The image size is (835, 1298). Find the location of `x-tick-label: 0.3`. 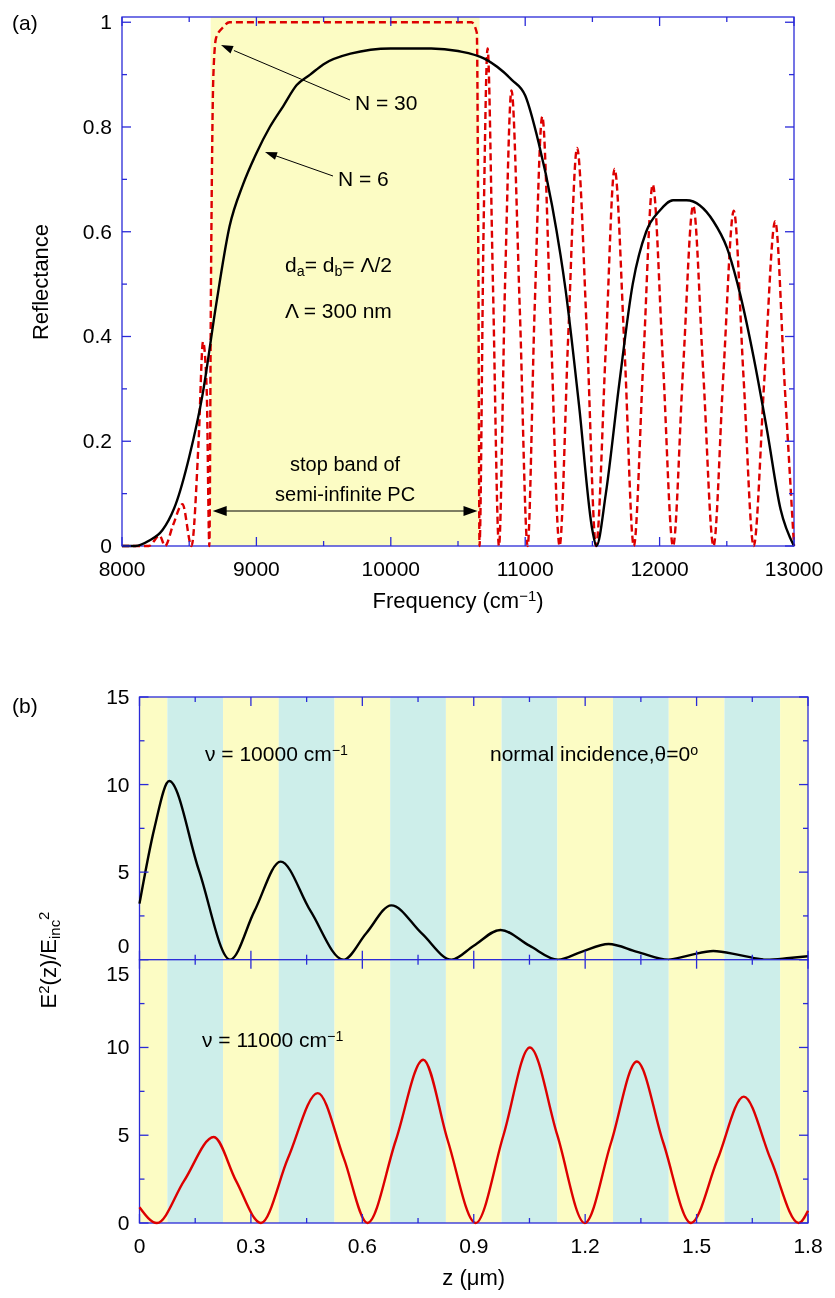

x-tick-label: 0.3 is located at coordinates (251, 1245).